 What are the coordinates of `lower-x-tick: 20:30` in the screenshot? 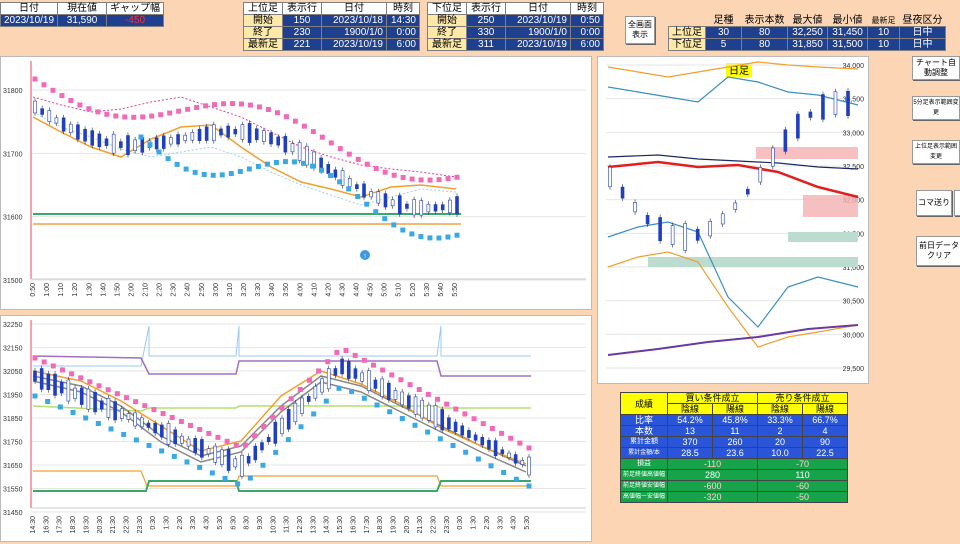 It's located at (407, 525).